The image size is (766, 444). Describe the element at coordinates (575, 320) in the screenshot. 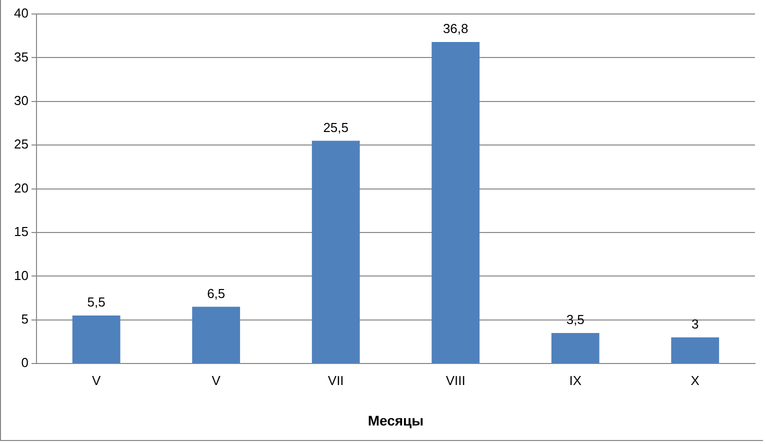

I see `data-label: 3,5` at that location.